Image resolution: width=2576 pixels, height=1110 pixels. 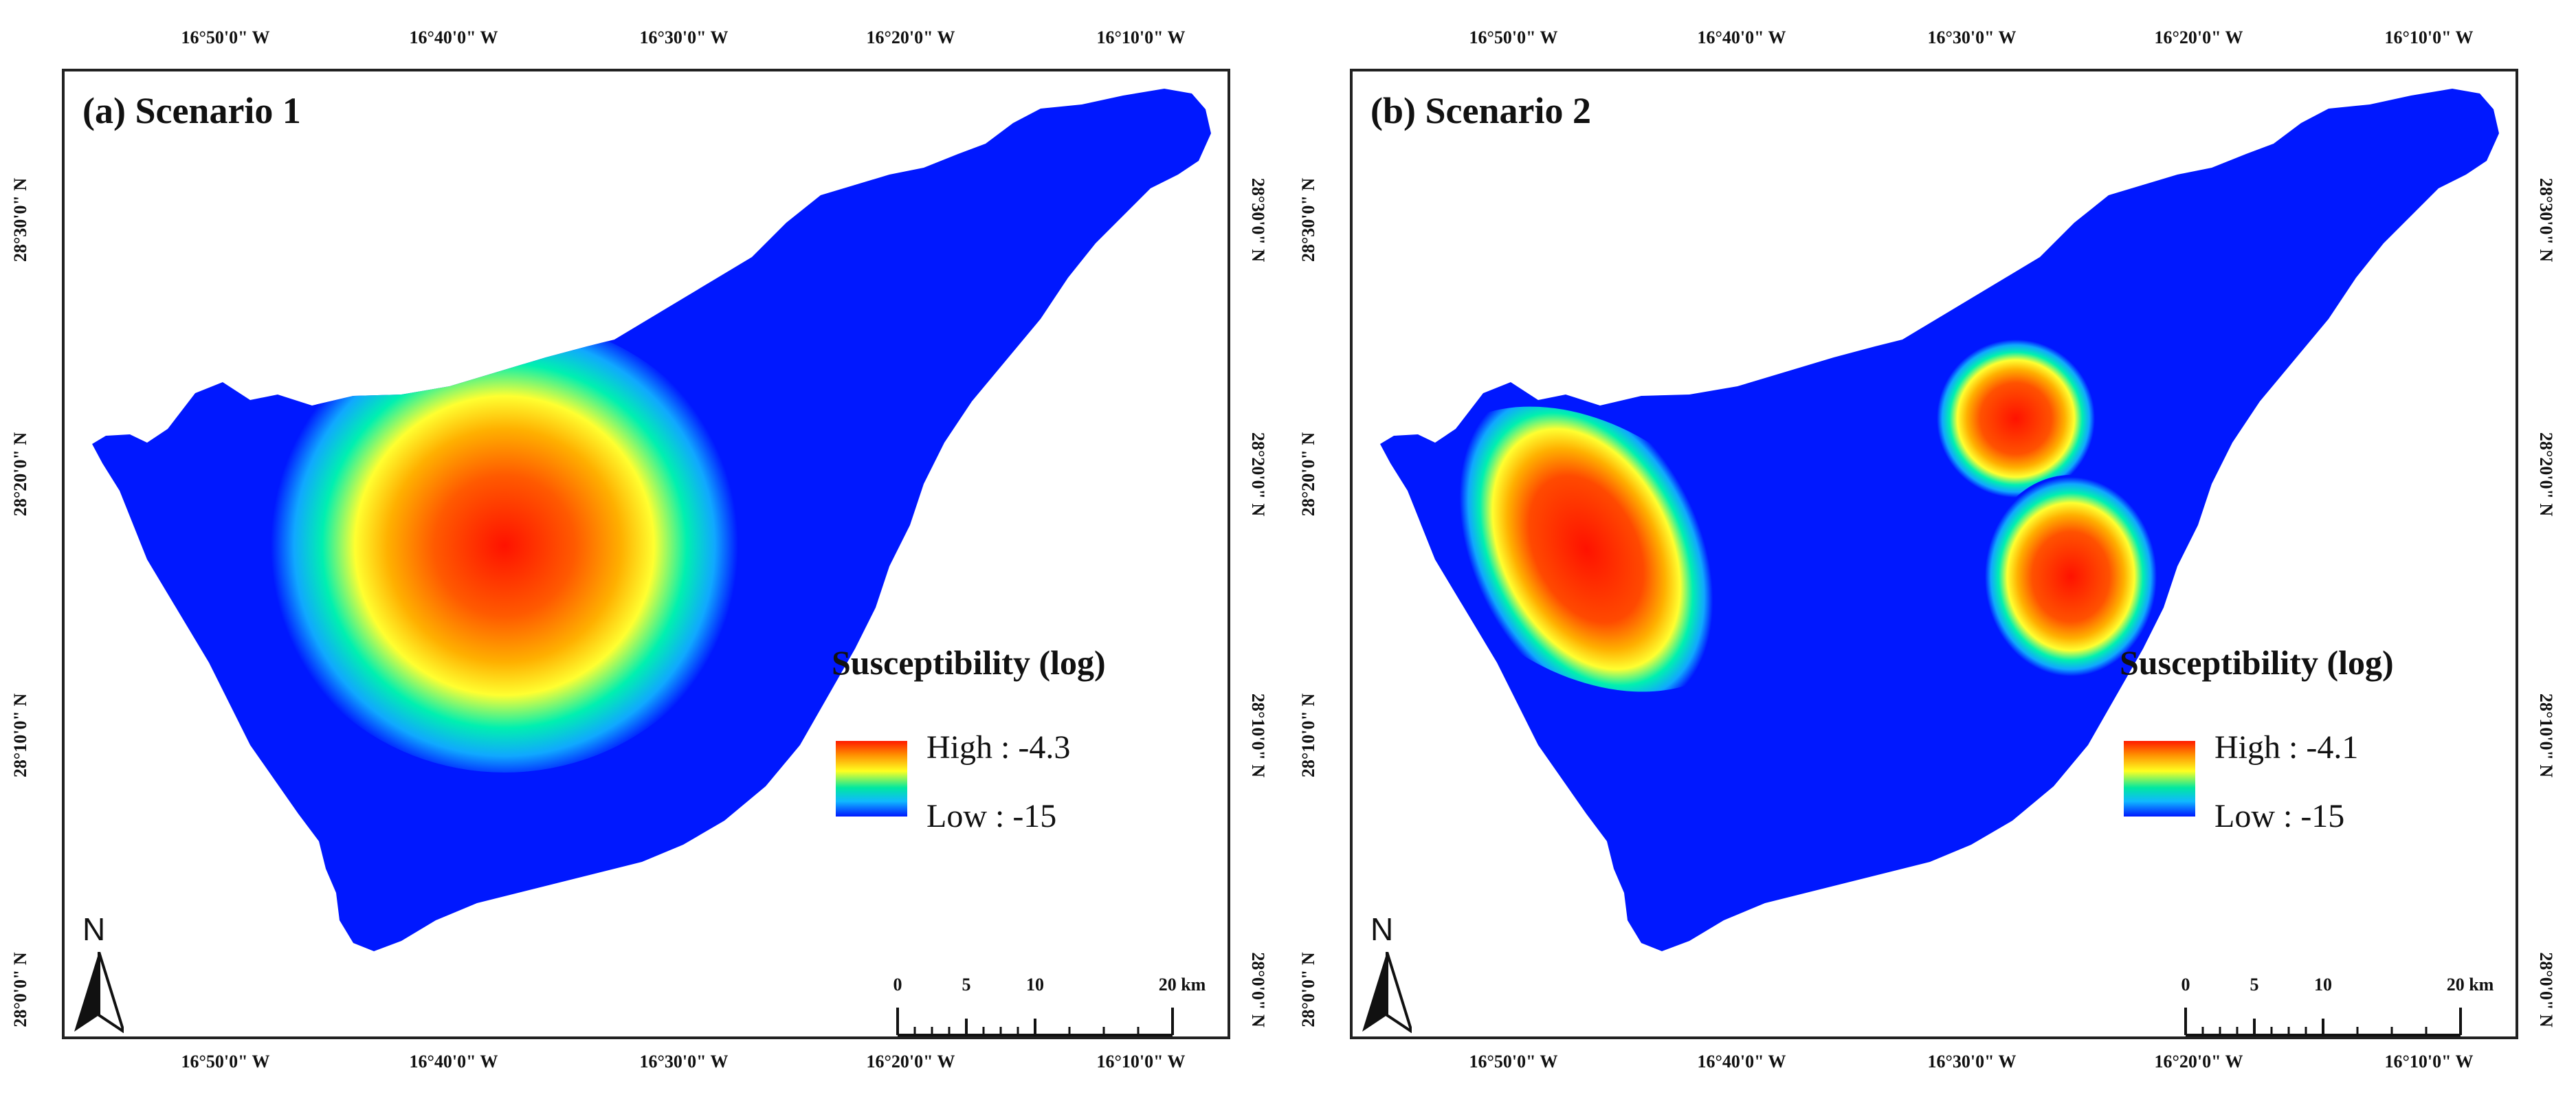 I want to click on panel-title: (b) Scenario 2, so click(x=1480, y=111).